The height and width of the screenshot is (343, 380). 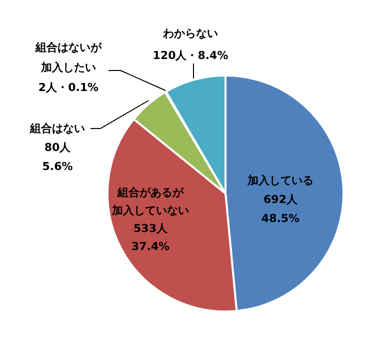 I want to click on data-label: 80人 5.6%, so click(x=57, y=157).